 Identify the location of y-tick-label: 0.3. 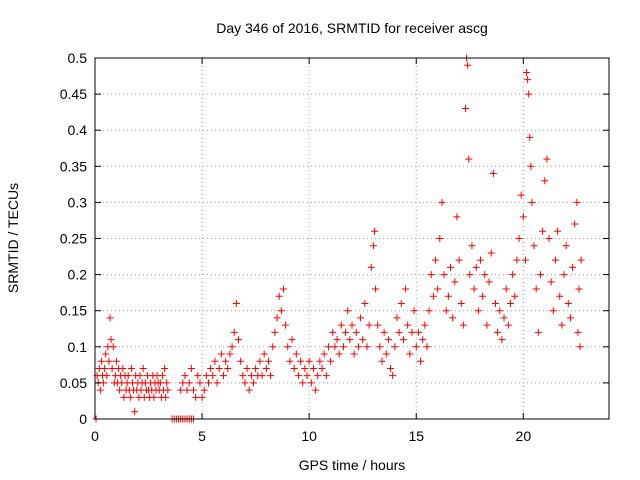
(78, 202).